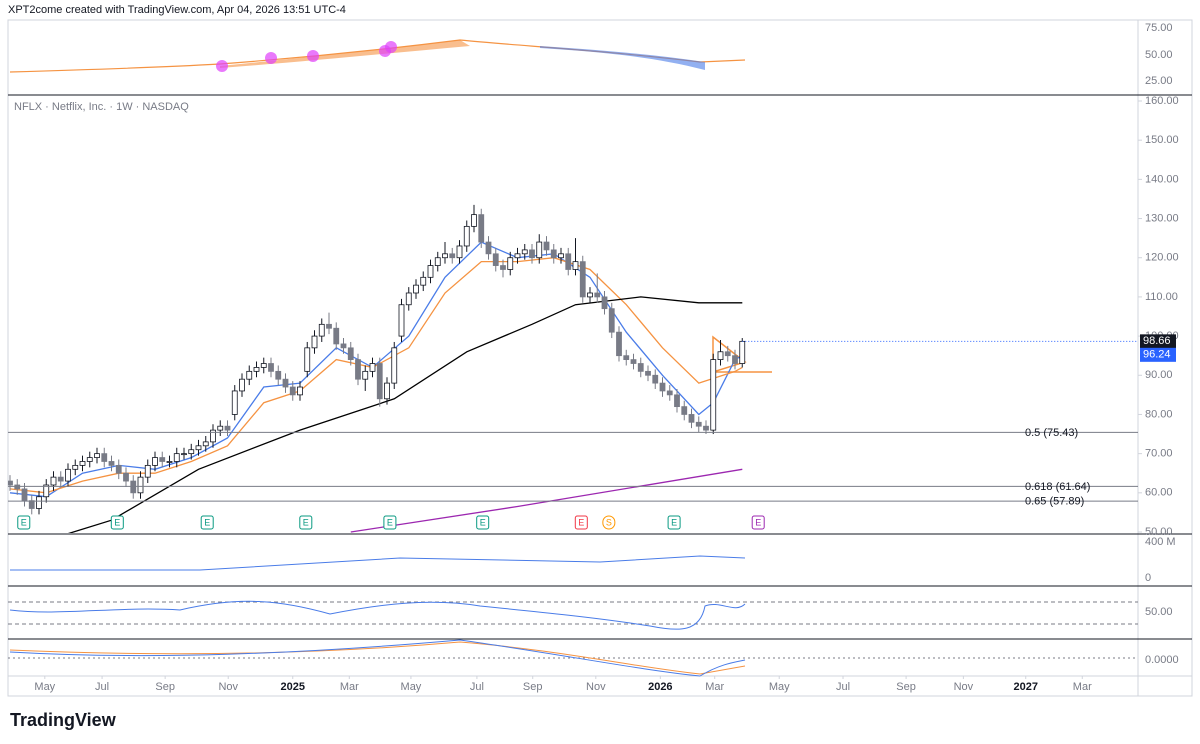 This screenshot has width=1200, height=744. Describe the element at coordinates (1160, 542) in the screenshot. I see `pane-tick: 400 M` at that location.